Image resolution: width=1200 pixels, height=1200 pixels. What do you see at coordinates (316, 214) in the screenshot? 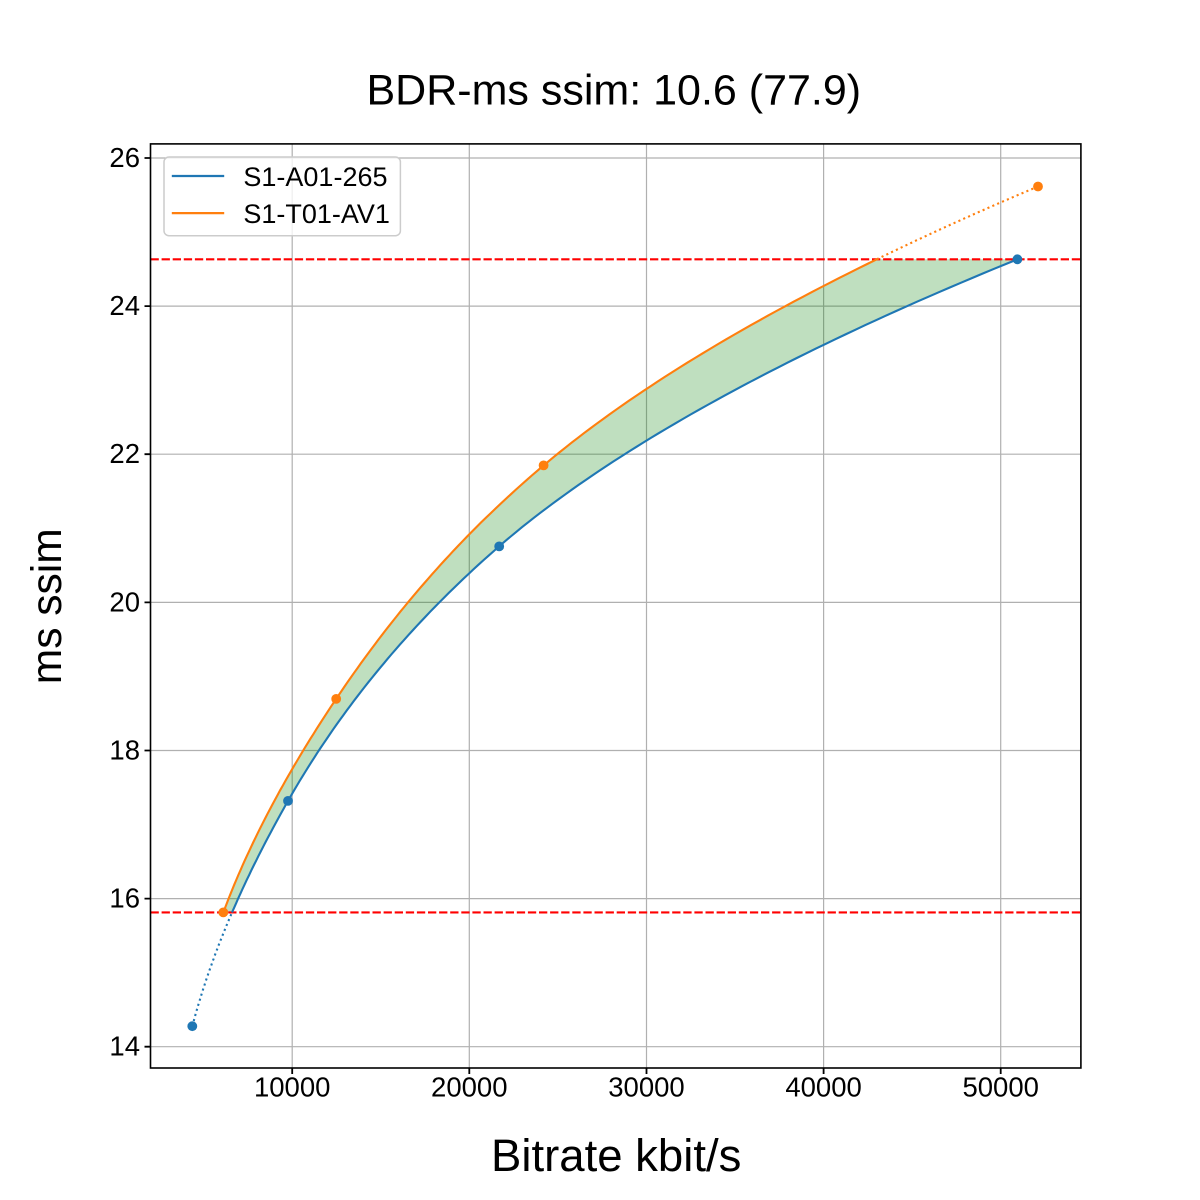
I see `svg-text: S1-T01-AV1` at bounding box center [316, 214].